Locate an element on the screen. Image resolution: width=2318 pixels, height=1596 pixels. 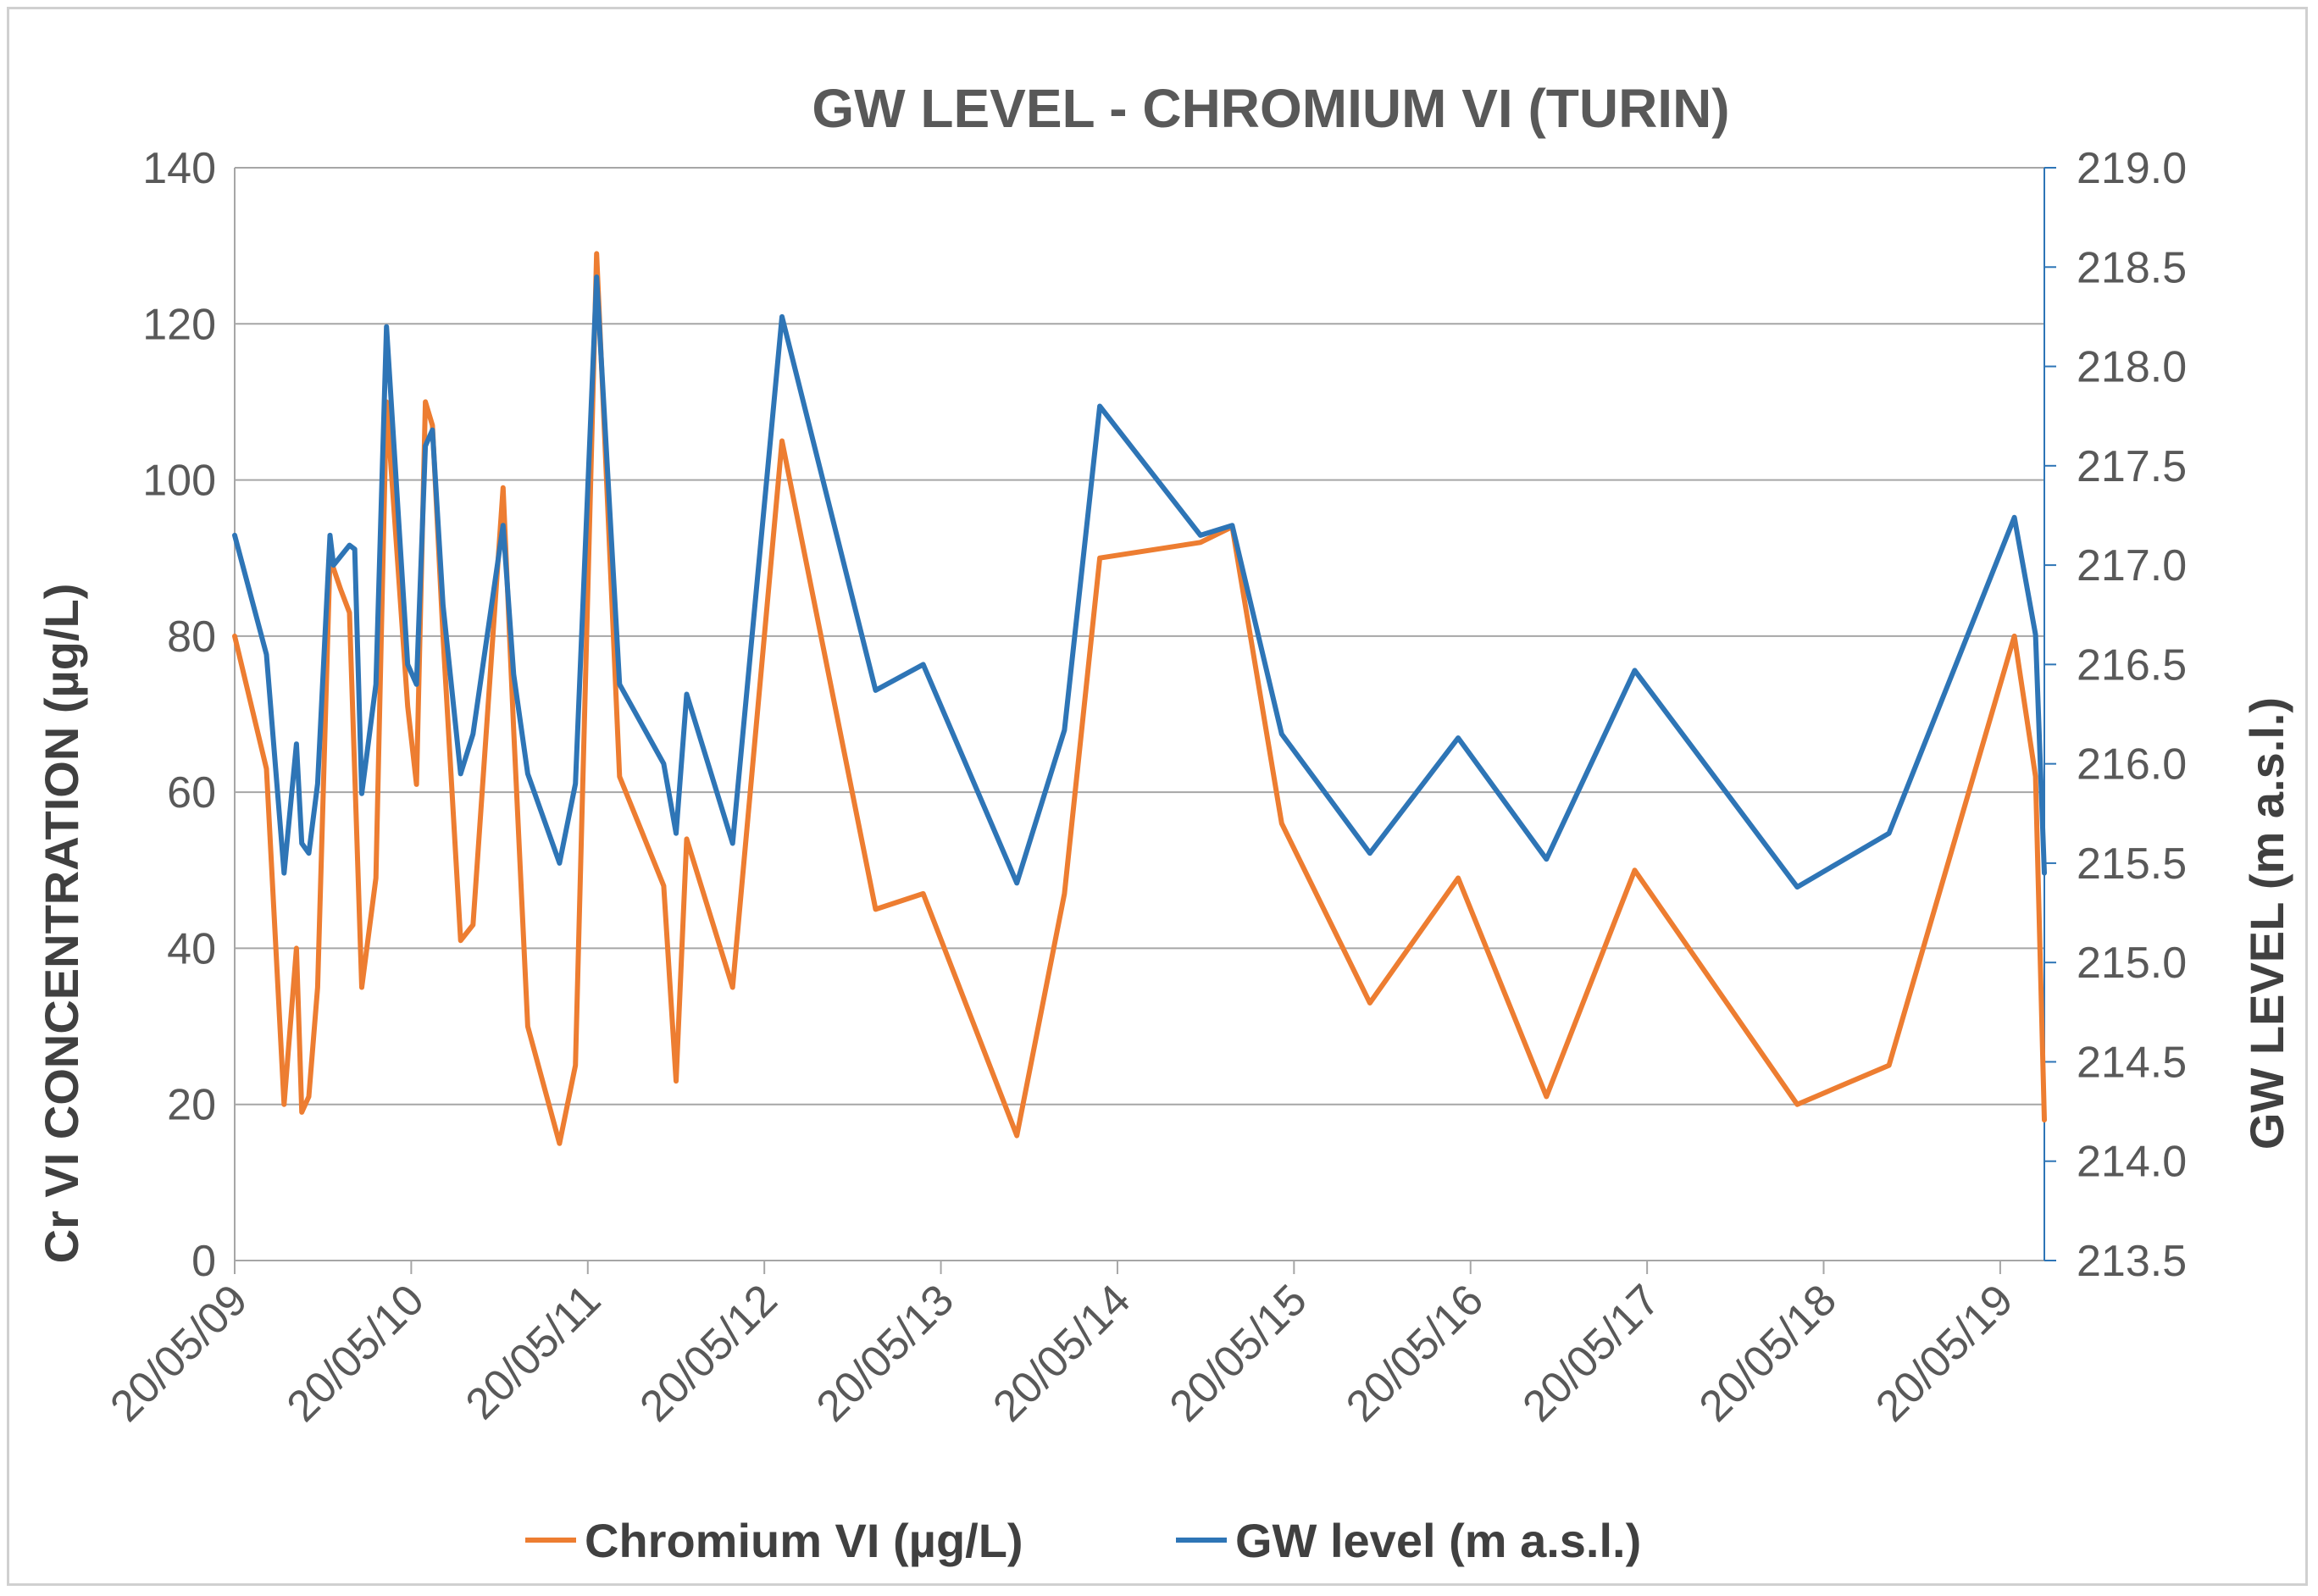
right-tick-label: 219.0 is located at coordinates (2132, 168).